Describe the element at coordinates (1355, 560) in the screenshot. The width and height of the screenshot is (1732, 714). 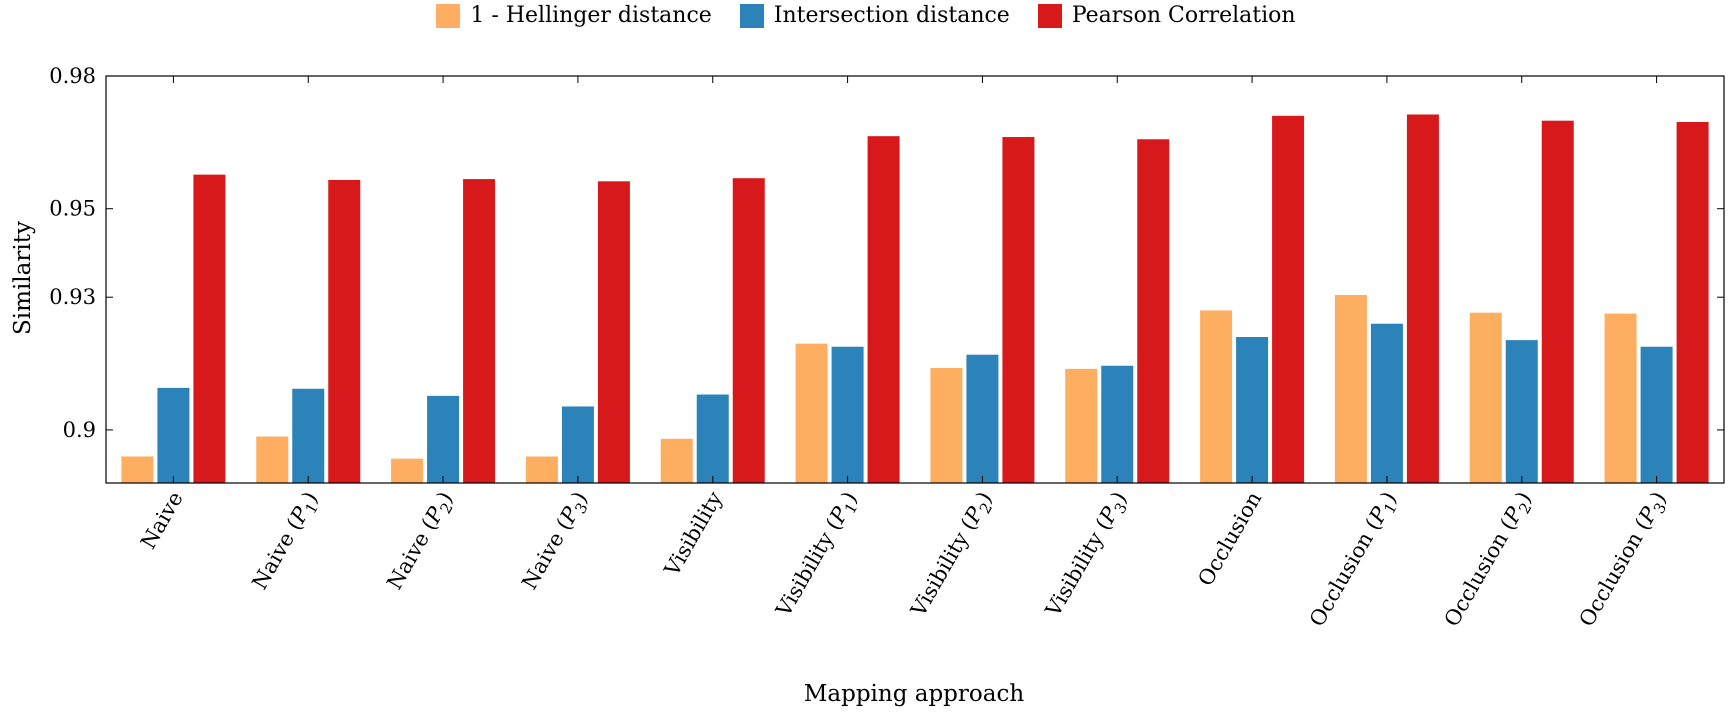
I see `x-tick-label-10: Occlusion (P1)` at that location.